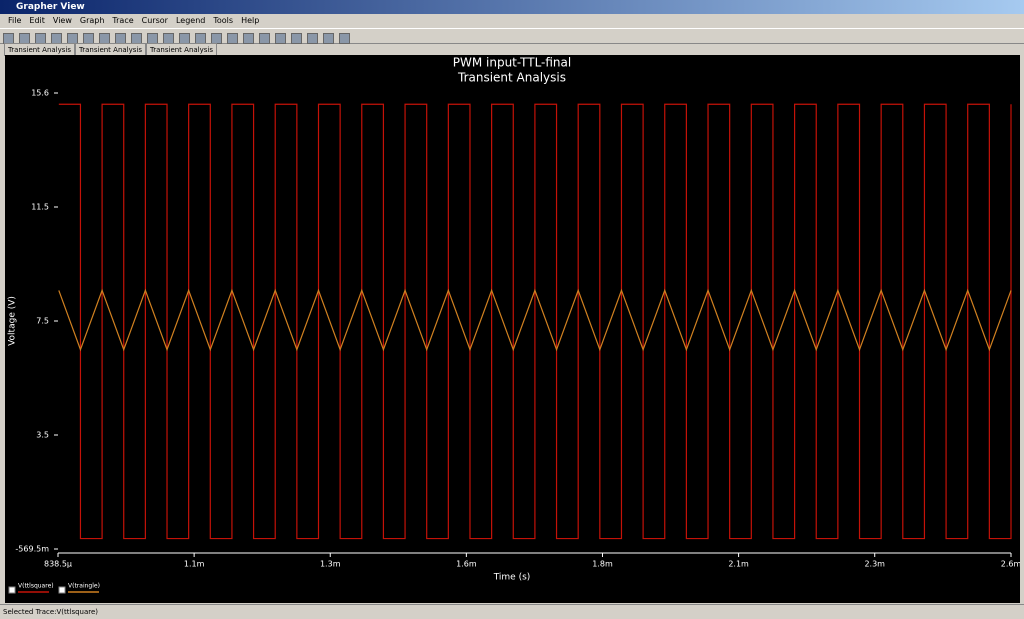 The height and width of the screenshot is (619, 1024). Describe the element at coordinates (512, 7) in the screenshot. I see `title-bar: Grapher View` at that location.